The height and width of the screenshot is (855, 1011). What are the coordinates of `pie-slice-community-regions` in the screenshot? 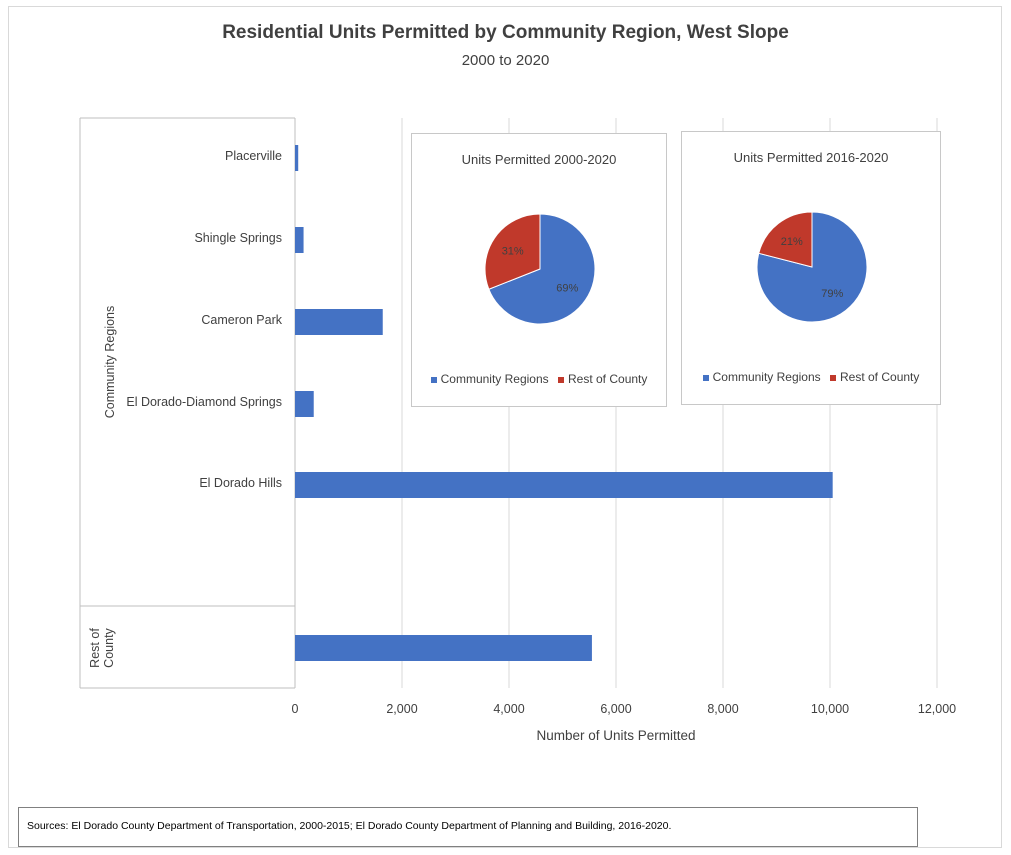 It's located at (542, 269).